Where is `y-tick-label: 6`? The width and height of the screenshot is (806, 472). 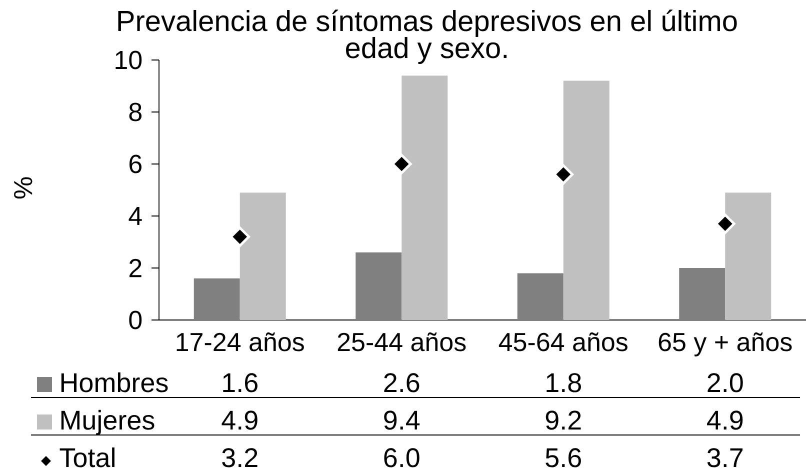
y-tick-label: 6 is located at coordinates (136, 164).